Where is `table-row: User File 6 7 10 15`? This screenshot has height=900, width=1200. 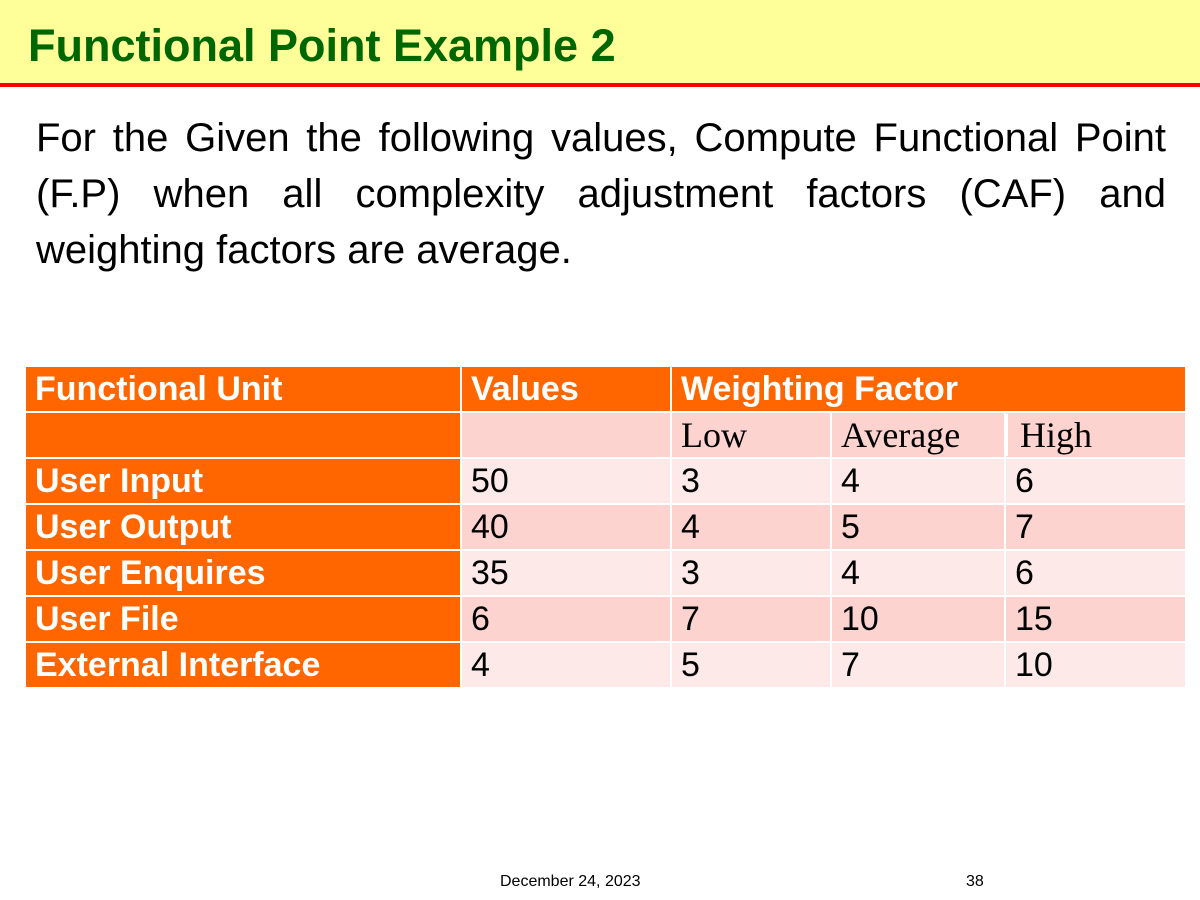
table-row: User File 6 7 10 15 is located at coordinates (606, 619).